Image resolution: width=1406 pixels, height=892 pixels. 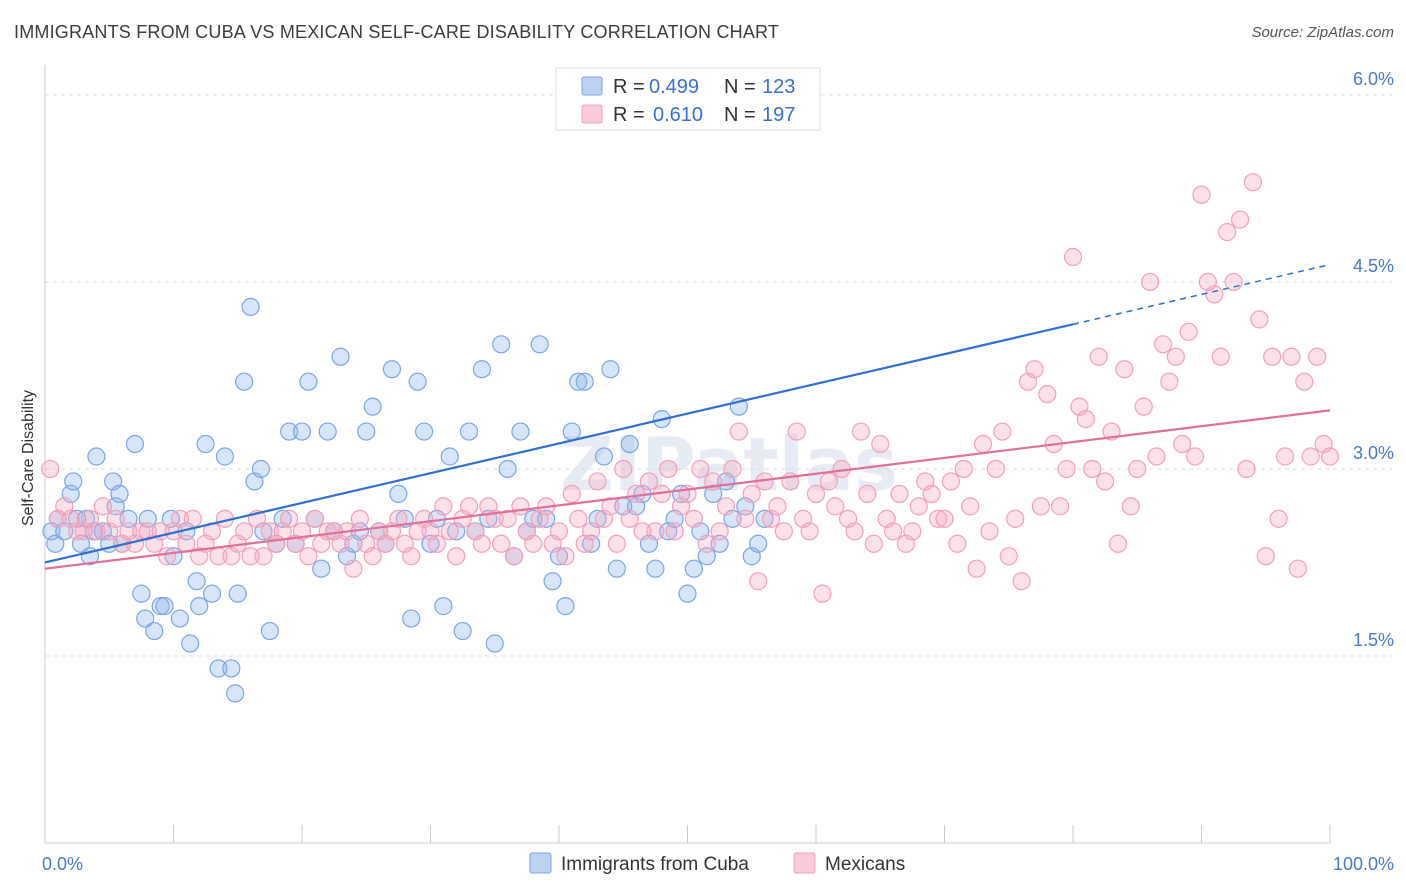 What do you see at coordinates (655, 864) in the screenshot?
I see `bottom-legend-label-cuba: Immigrants from Cuba` at bounding box center [655, 864].